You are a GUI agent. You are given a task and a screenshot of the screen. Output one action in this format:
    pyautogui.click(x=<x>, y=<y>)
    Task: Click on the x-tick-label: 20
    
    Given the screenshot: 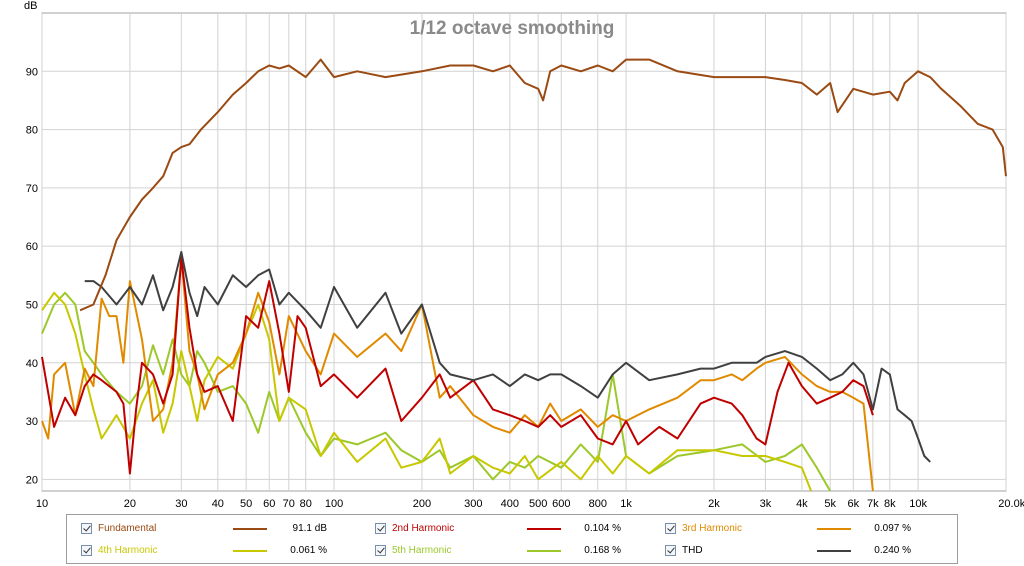 What is the action you would take?
    pyautogui.click(x=130, y=504)
    